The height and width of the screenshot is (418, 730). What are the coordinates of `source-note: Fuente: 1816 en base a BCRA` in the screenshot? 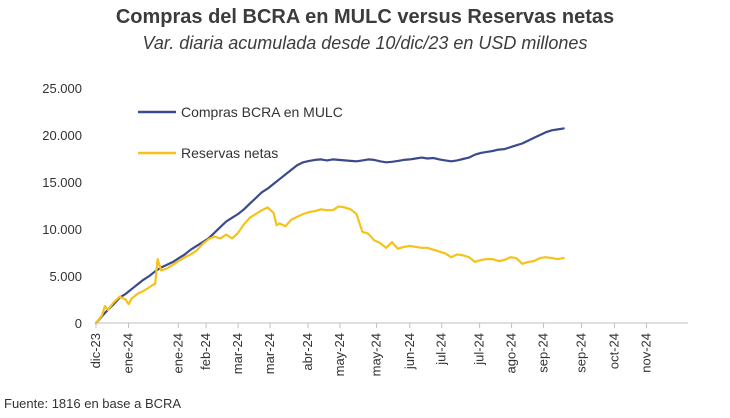 It's located at (93, 403).